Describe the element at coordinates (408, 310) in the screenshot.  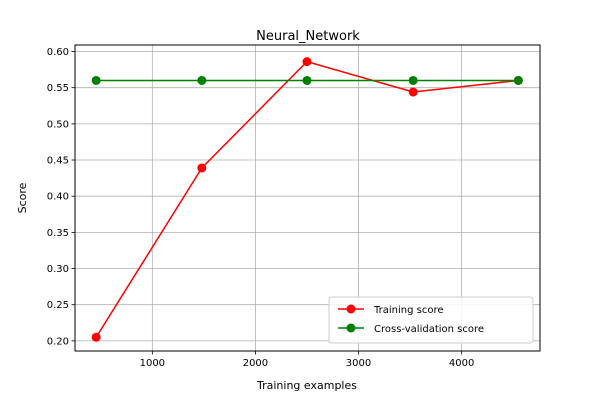
I see `legend-label-training: Training score` at that location.